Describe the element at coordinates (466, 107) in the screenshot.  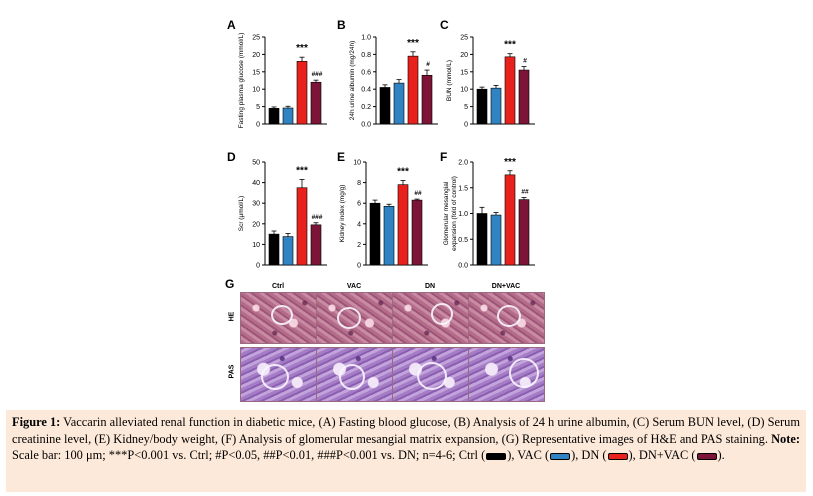
I see `y-tick-label-c: 5` at that location.